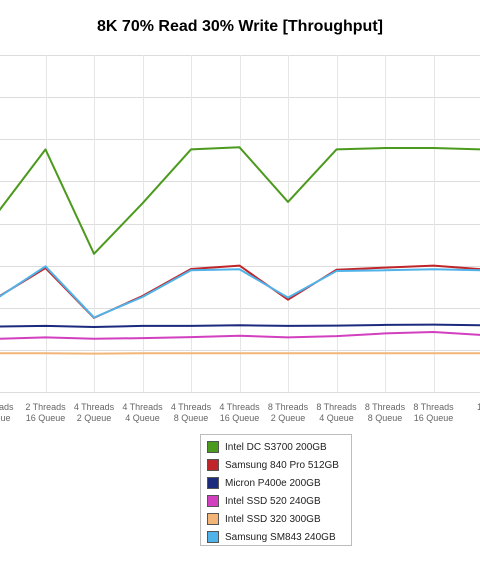 The width and height of the screenshot is (480, 567). Describe the element at coordinates (240, 26) in the screenshot. I see `chart-title: 8K 70% Read 30% Write [Throughput]` at that location.